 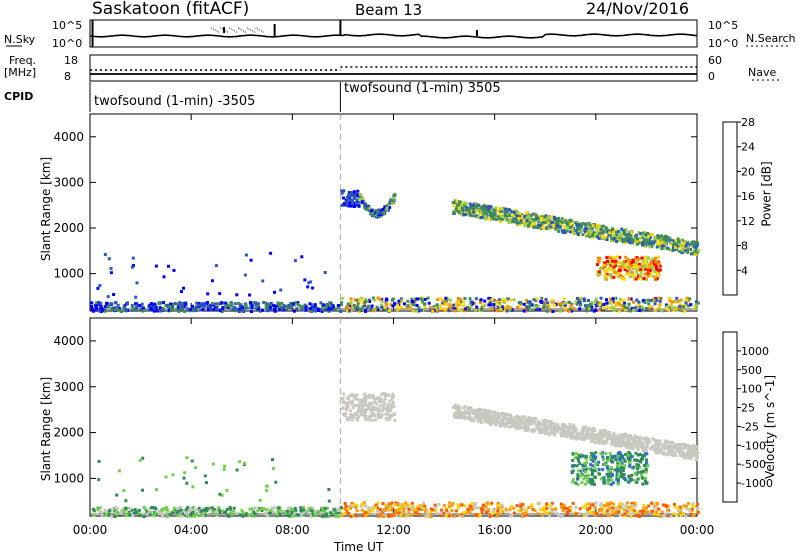 What do you see at coordinates (748, 122) in the screenshot?
I see `colorbar-tick-label: 28` at bounding box center [748, 122].